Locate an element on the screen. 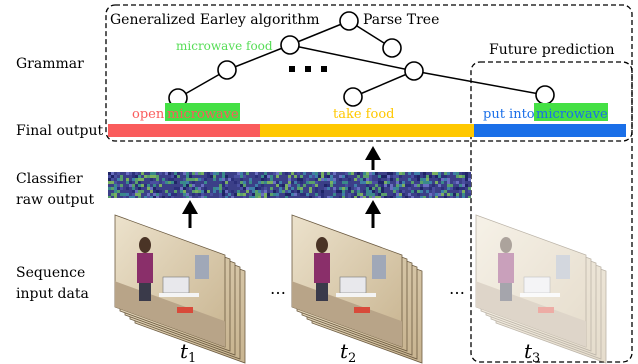 This screenshot has height=364, width=638. time-label-t3: t3 is located at coordinates (532, 351).